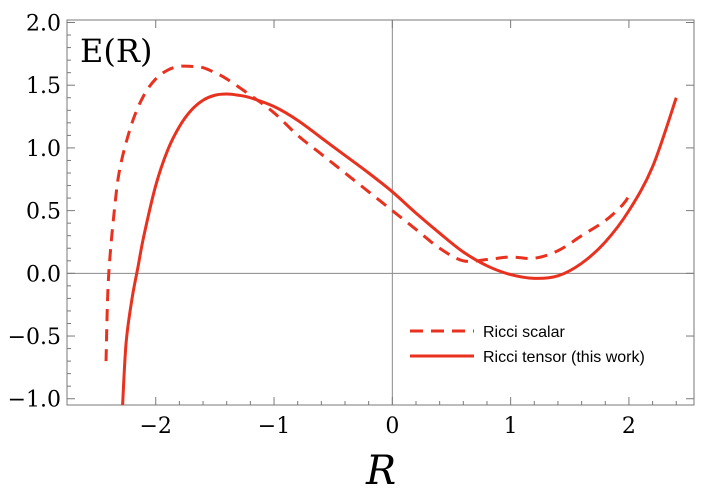 This screenshot has height=494, width=702. Describe the element at coordinates (629, 426) in the screenshot. I see `x-tick-label: 2` at that location.